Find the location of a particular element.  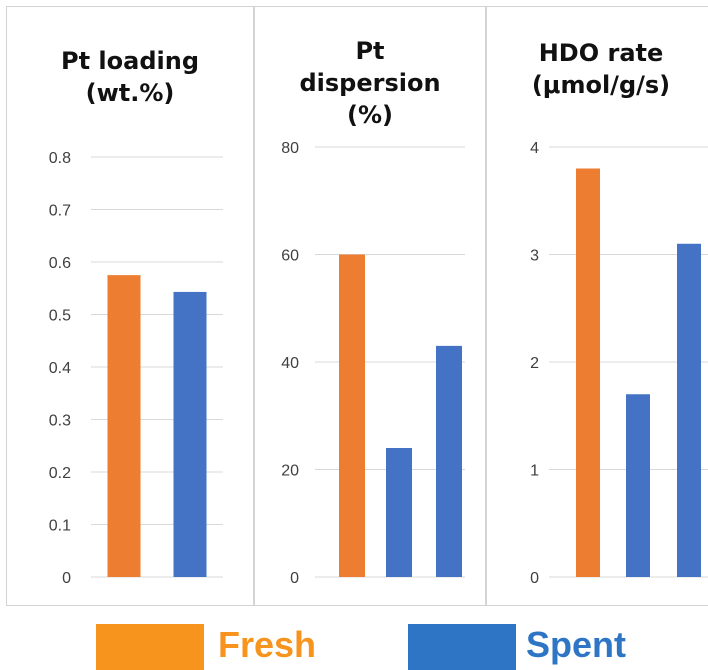

y-tick-label: 0.3 is located at coordinates (60, 421).